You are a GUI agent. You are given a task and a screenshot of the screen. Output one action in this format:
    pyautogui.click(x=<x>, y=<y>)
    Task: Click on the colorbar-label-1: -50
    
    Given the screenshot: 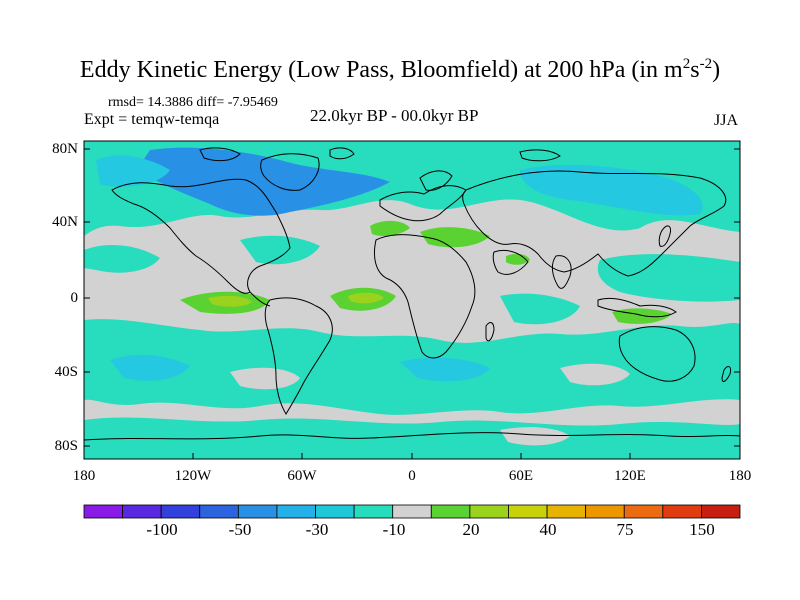 What is the action you would take?
    pyautogui.click(x=240, y=529)
    